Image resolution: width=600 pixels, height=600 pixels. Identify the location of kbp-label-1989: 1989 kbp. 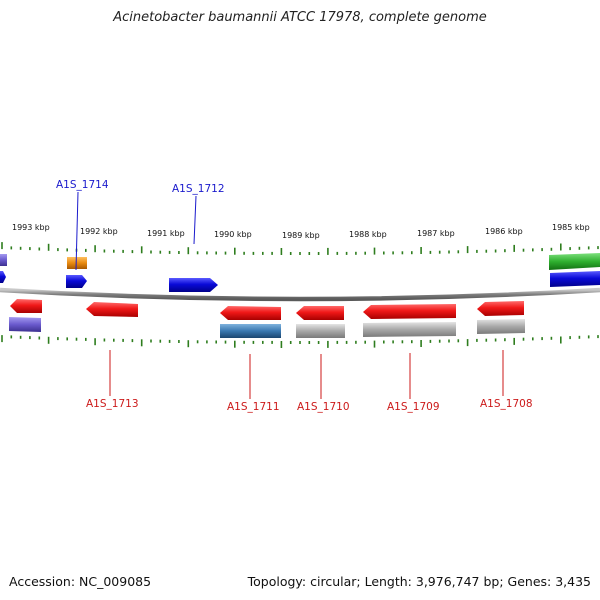
(301, 235).